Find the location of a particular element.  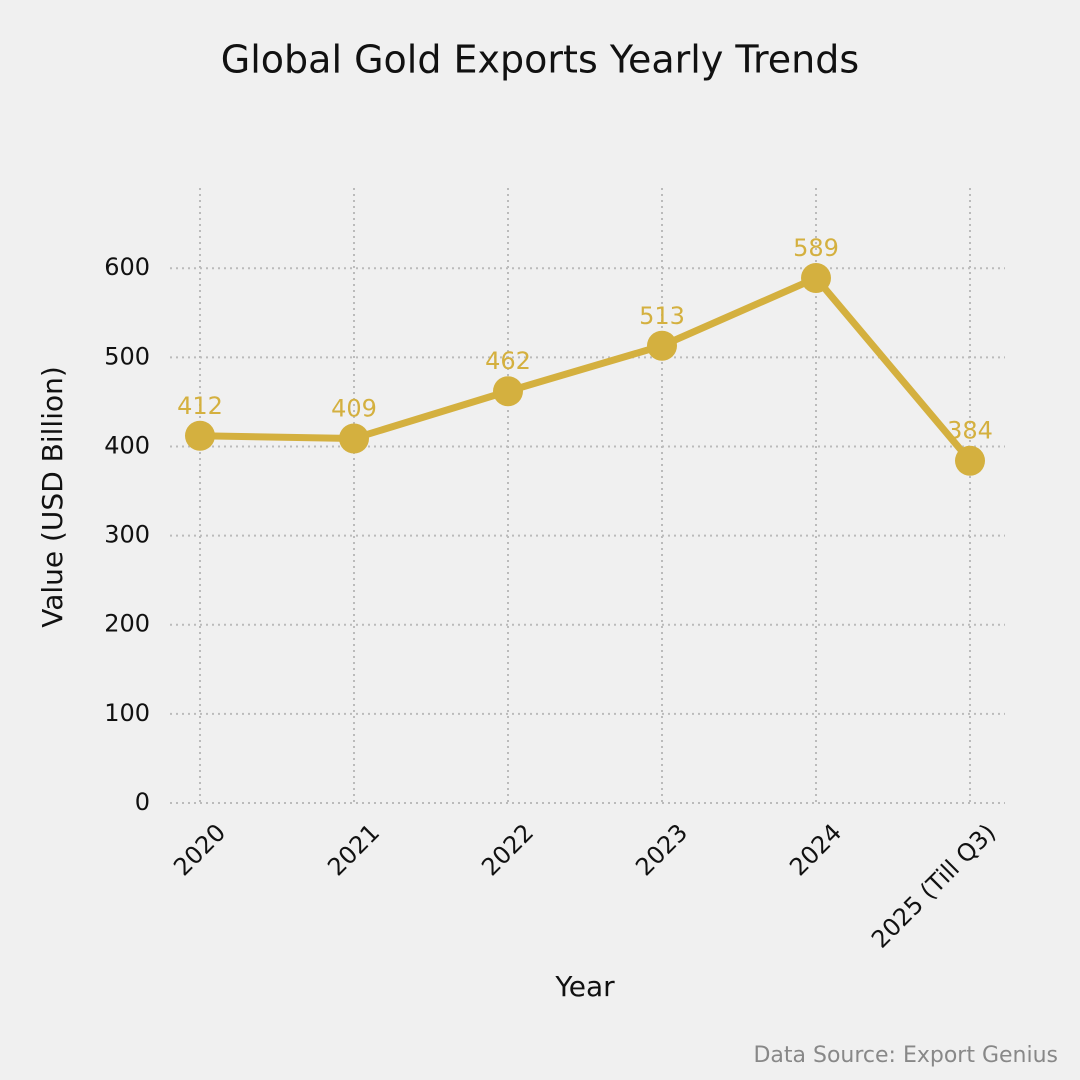

y-tick-label: 400 is located at coordinates (127, 445).